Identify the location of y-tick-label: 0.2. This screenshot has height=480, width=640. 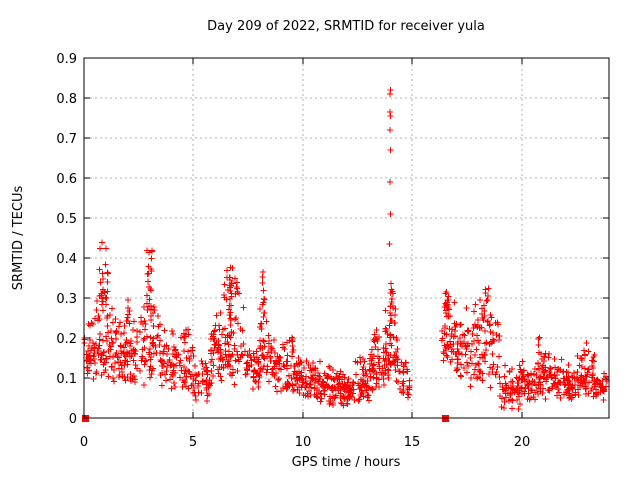
(66, 339).